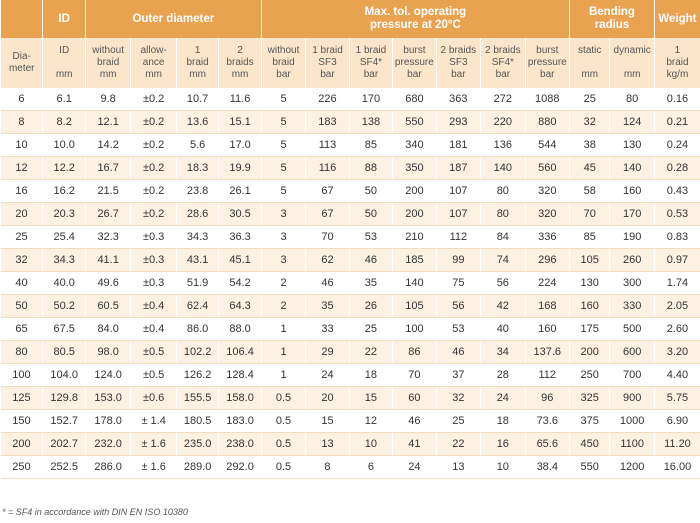  I want to click on table-cell: 550, so click(589, 467).